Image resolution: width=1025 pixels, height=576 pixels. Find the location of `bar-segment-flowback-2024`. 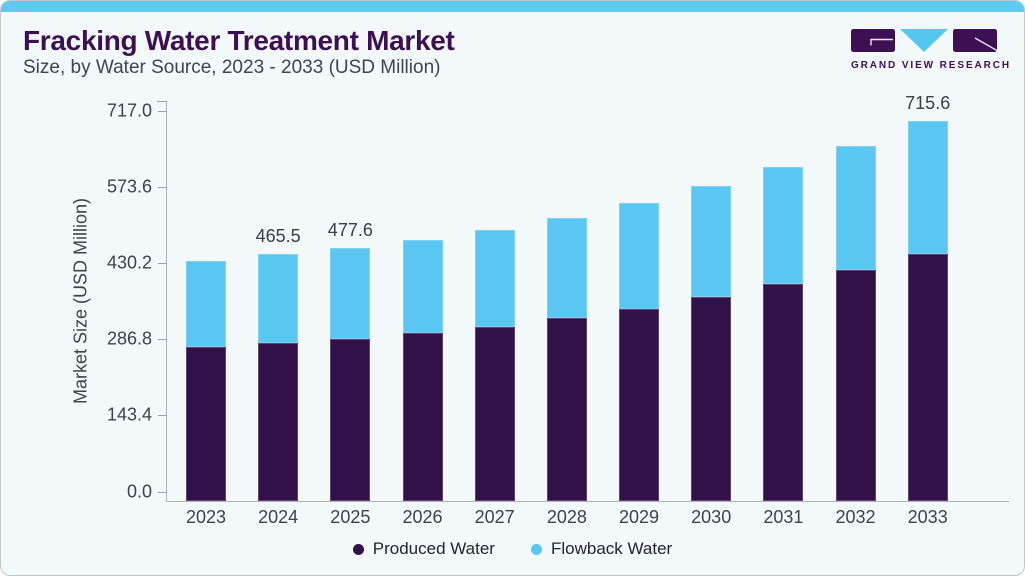

bar-segment-flowback-2024 is located at coordinates (278, 299).